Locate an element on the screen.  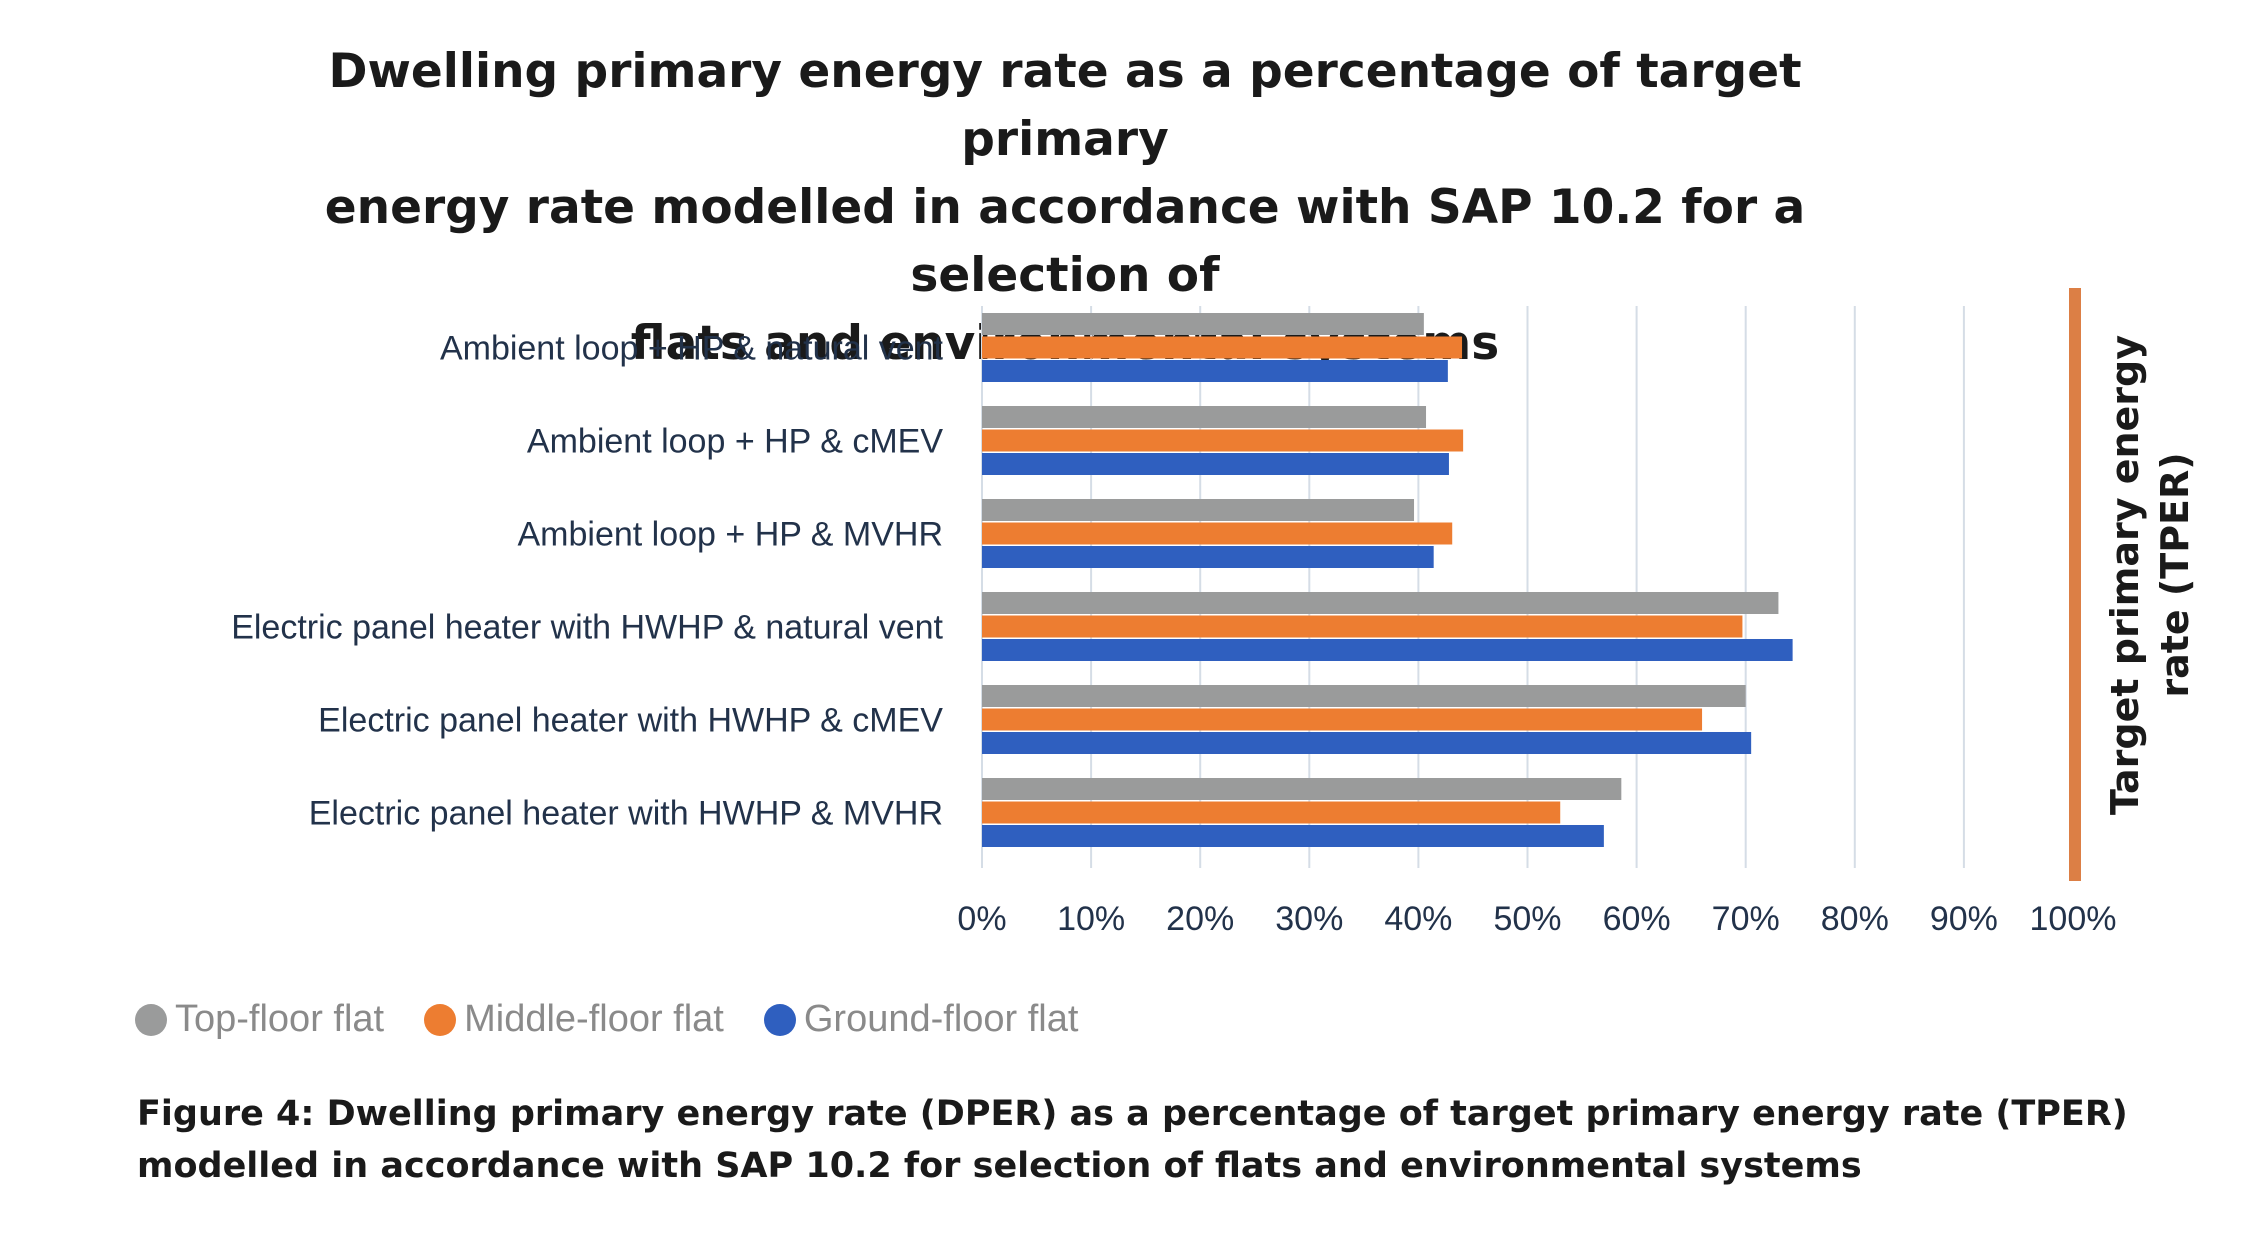
category-label: Electric panel heater with HWHP & cMEV is located at coordinates (630, 721).